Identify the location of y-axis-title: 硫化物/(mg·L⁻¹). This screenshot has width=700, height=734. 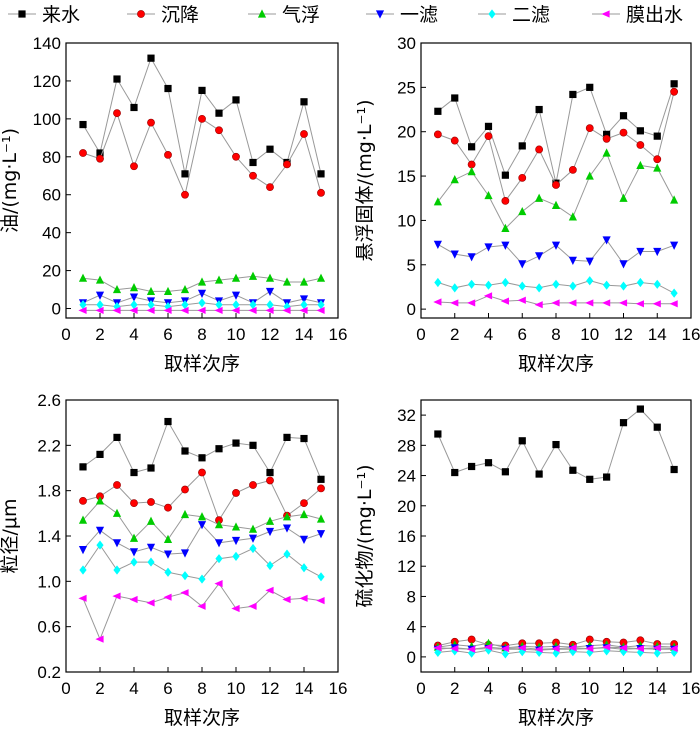
(365, 535).